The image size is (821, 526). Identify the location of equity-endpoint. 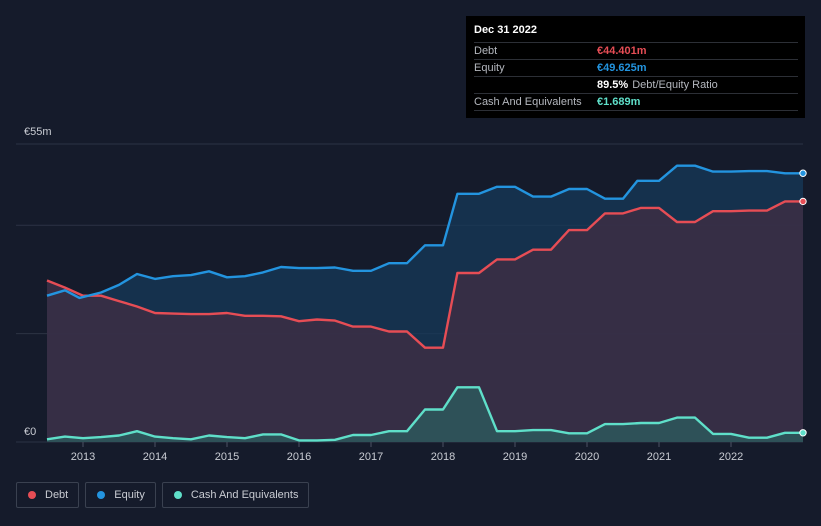
(803, 173).